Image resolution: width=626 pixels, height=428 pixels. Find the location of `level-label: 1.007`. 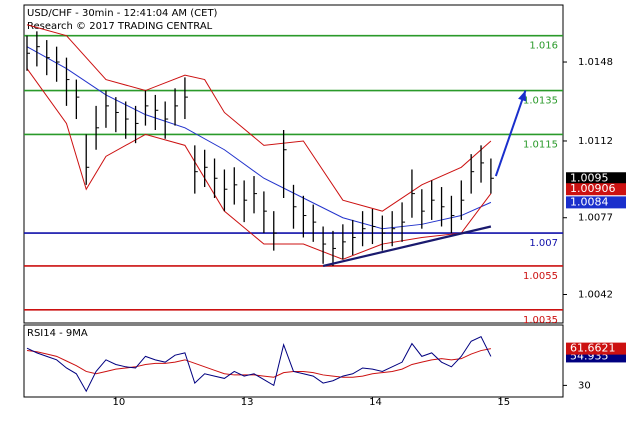

level-label: 1.007 is located at coordinates (543, 243).